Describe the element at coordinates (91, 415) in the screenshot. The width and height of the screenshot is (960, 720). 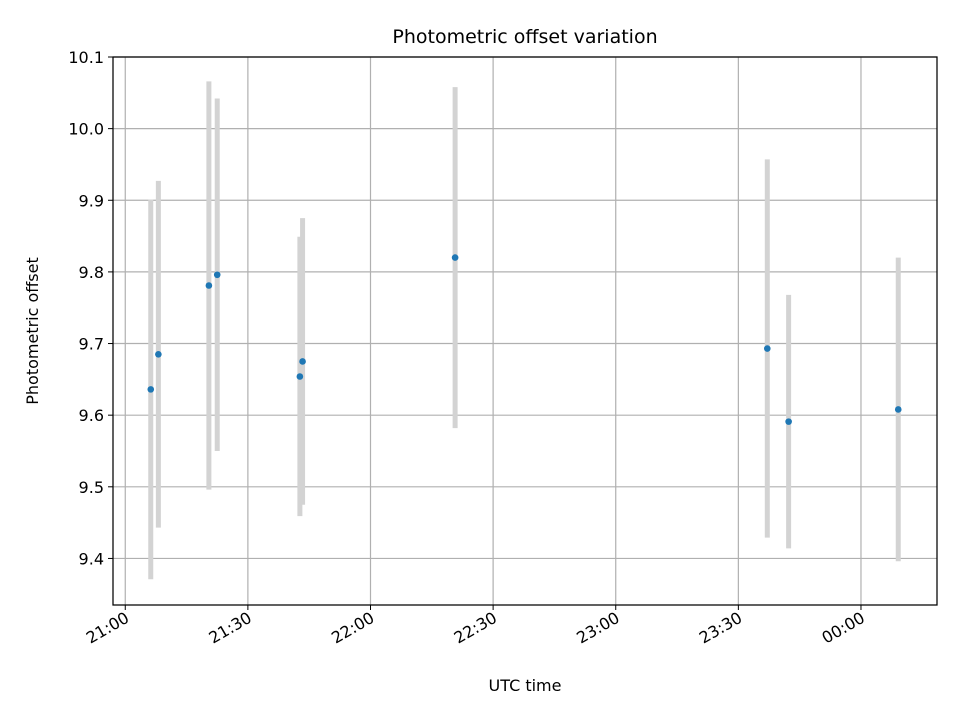
I see `y-tick-label: 9.6` at that location.